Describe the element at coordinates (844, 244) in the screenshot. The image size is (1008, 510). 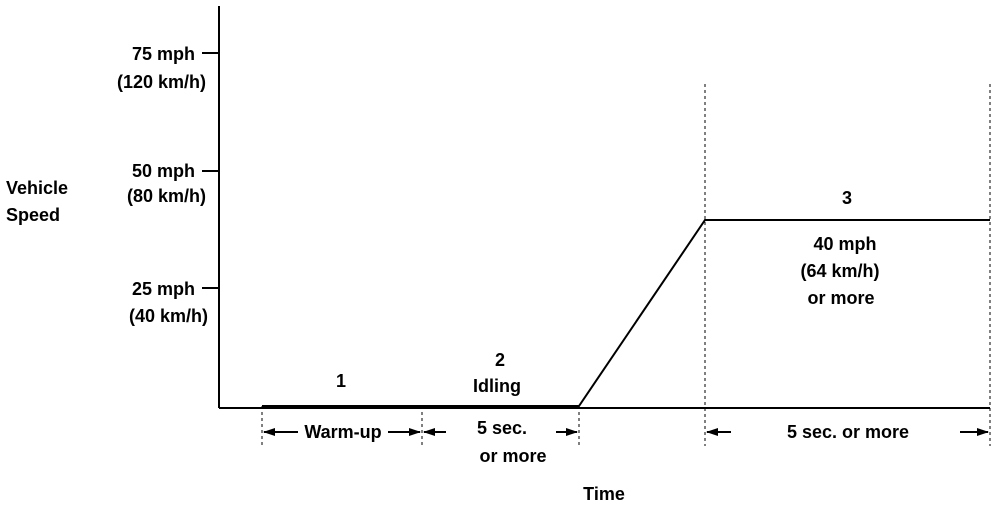
I see `phase-3-desc-line-1: 40 mph` at that location.